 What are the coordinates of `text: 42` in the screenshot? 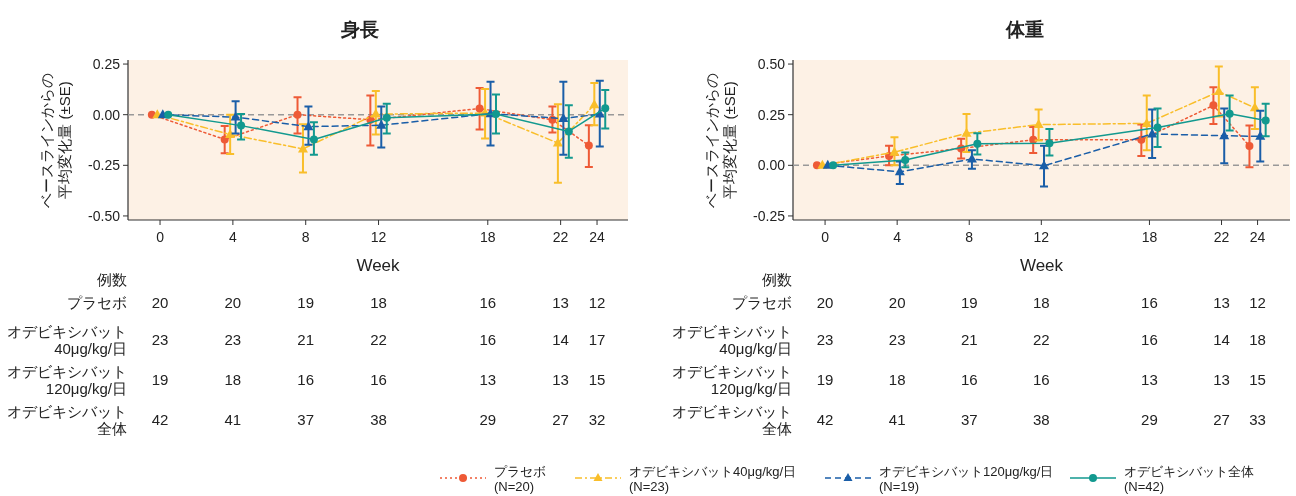 It's located at (160, 419).